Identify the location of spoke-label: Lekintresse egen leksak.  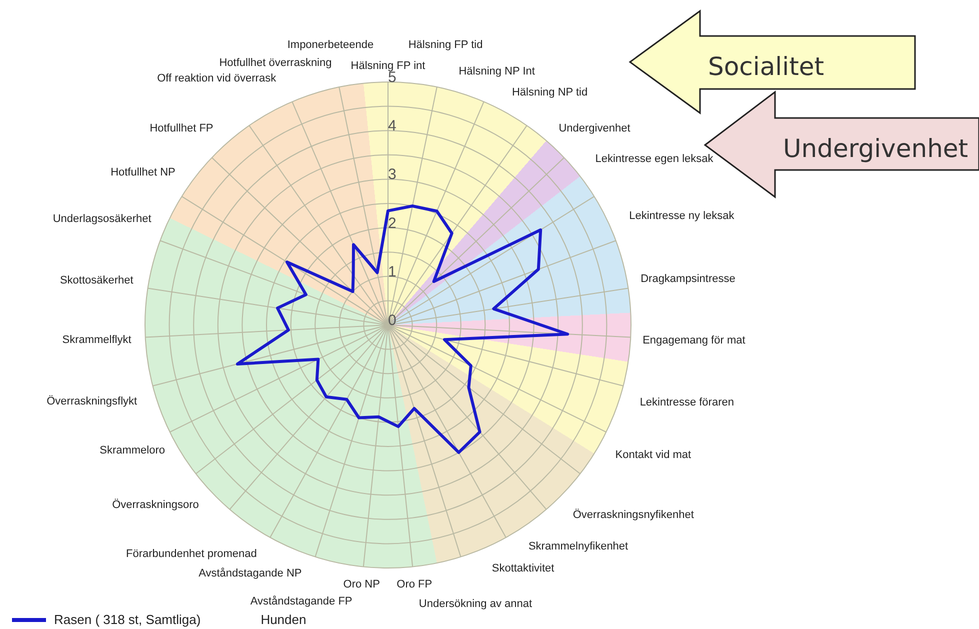
(654, 159).